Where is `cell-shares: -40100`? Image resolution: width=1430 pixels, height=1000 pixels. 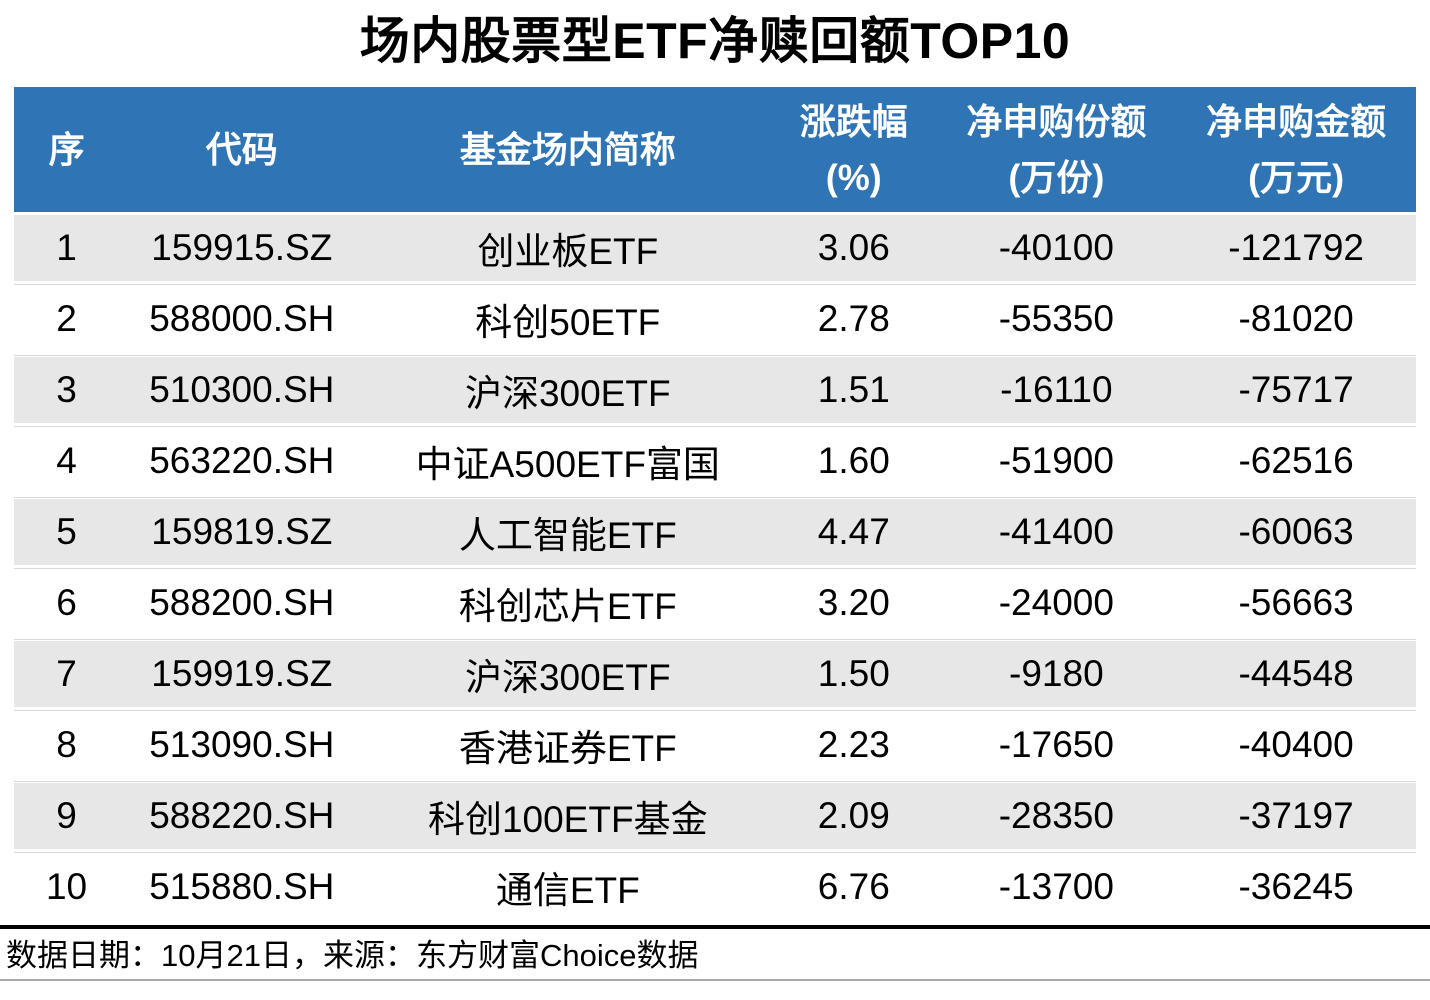
cell-shares: -40100 is located at coordinates (1056, 247).